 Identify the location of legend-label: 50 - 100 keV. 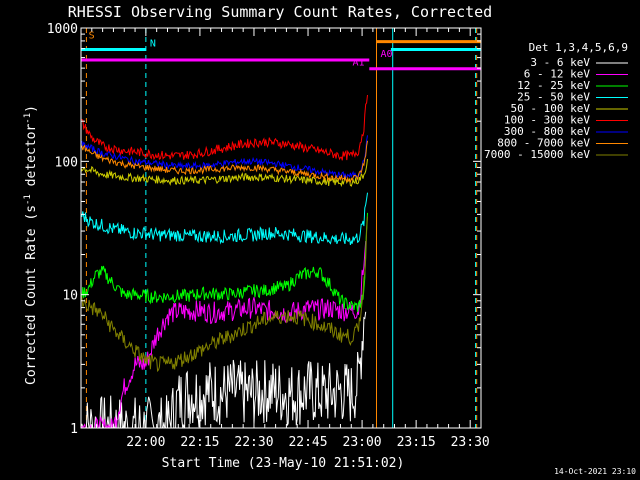
(551, 108).